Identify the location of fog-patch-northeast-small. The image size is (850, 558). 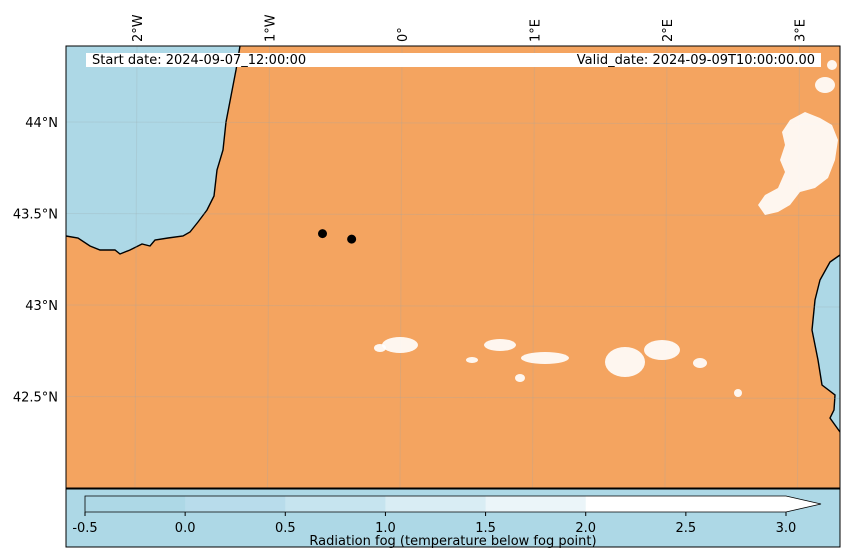
(825, 85).